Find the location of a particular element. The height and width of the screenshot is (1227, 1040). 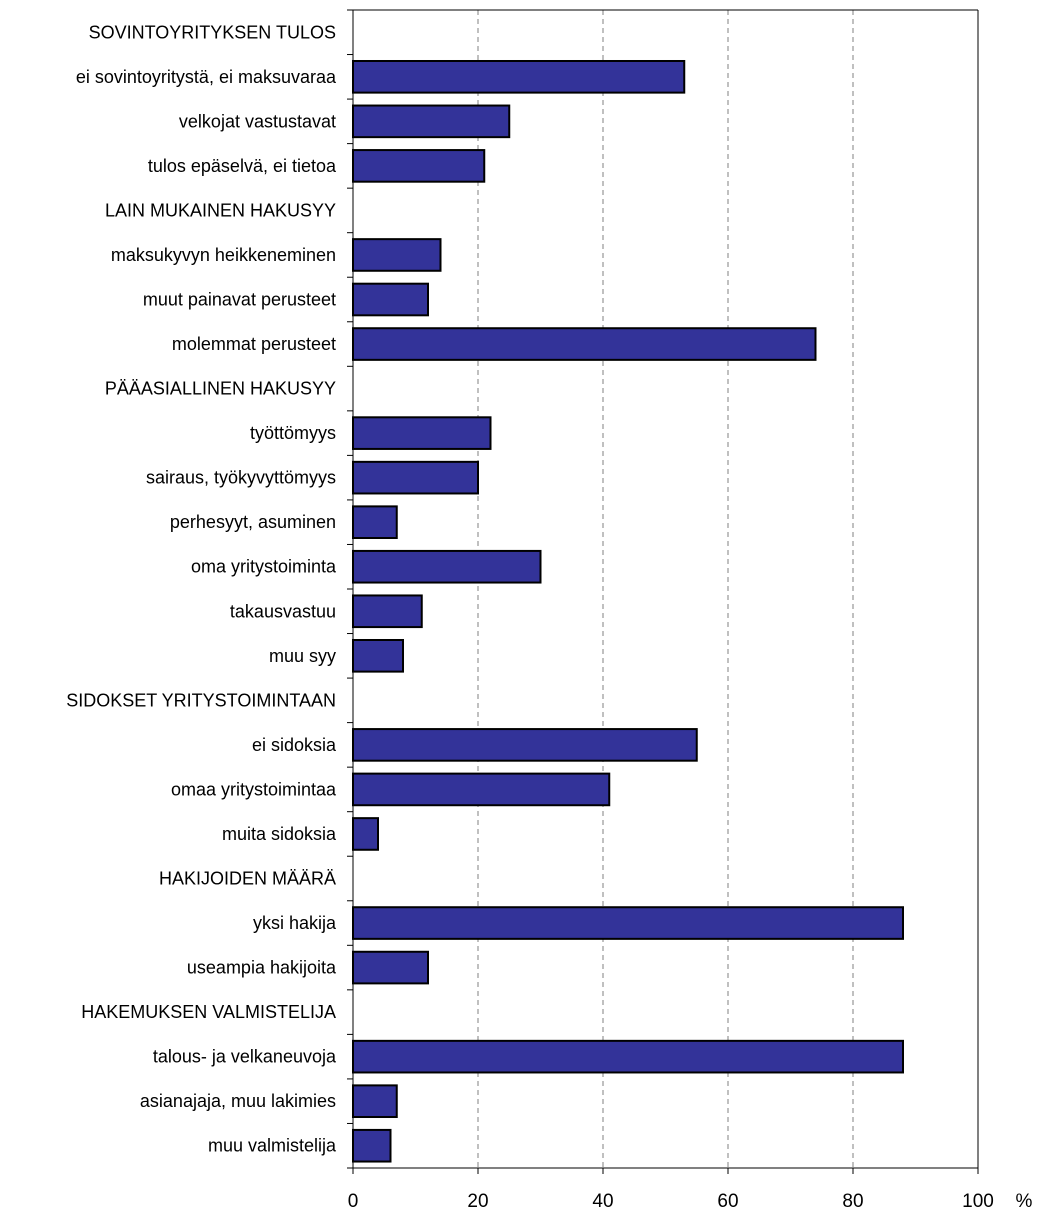

category-label: HAKIJOIDEN MÄÄRÄ is located at coordinates (247, 879).